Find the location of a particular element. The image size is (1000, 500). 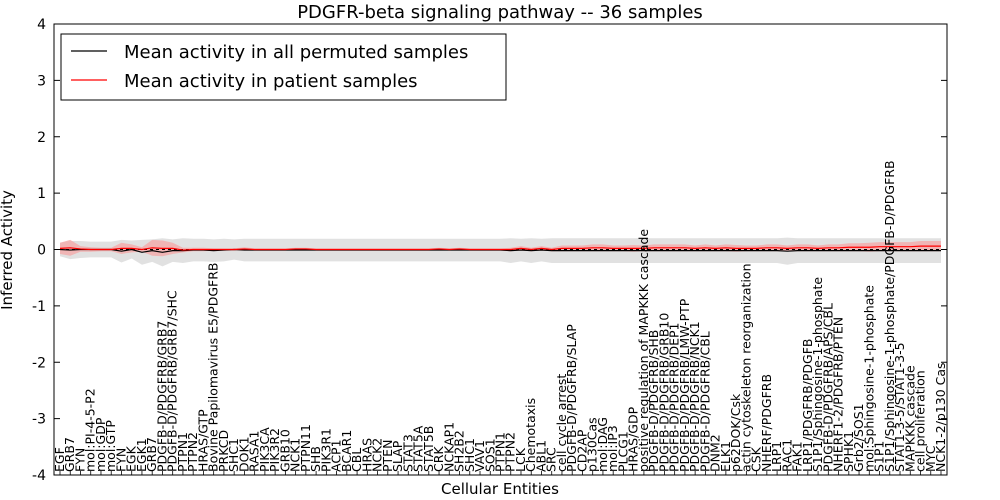

category-label: DOK1 is located at coordinates (243, 454).